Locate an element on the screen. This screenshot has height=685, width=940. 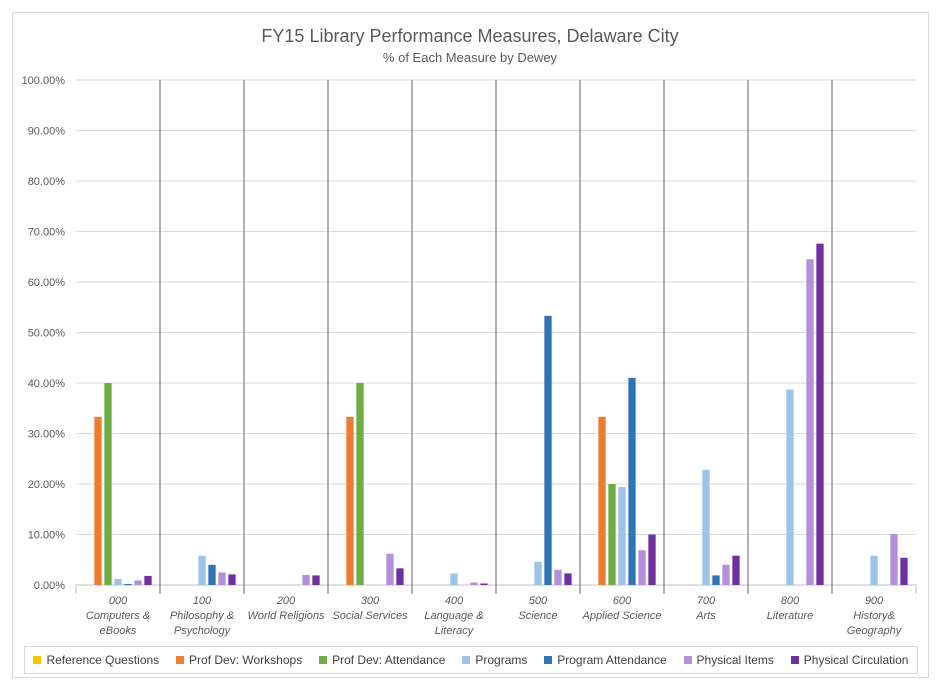
legend-entry: Prof Dev: Attendance is located at coordinates (382, 660).